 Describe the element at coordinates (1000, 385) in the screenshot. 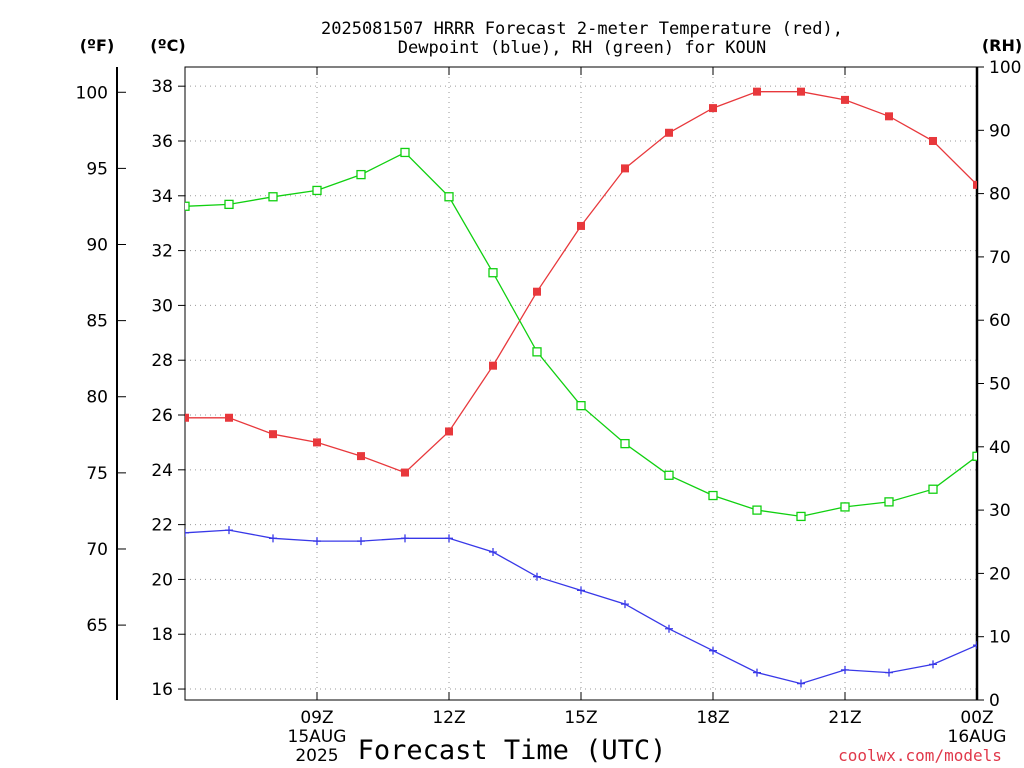

I see `rh-tick-label: 50` at that location.